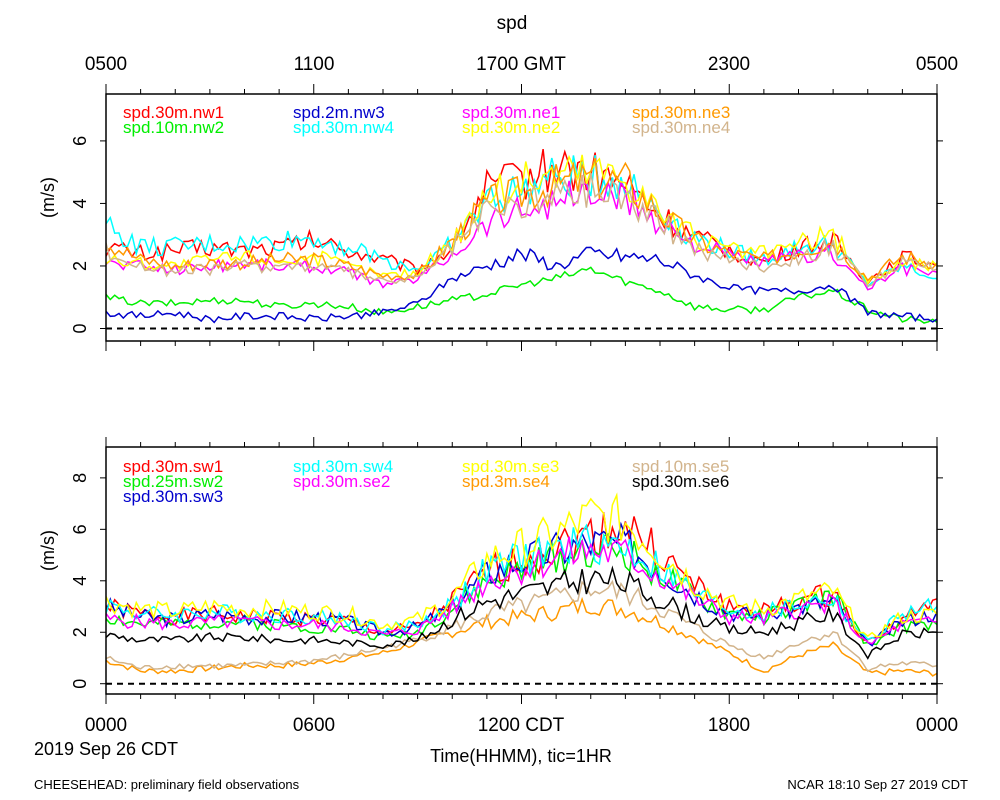 This screenshot has height=800, width=1000. Describe the element at coordinates (173, 466) in the screenshot. I see `legend-entry-spd-30m-sw1: spd.30m.sw1` at that location.